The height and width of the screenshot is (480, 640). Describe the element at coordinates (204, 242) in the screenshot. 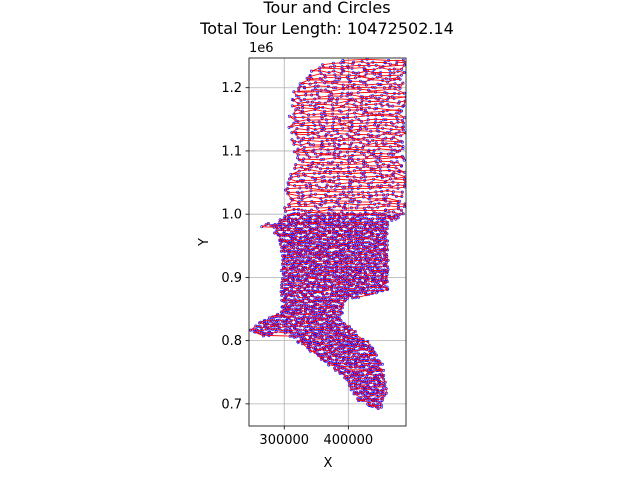

I see `y-axis-label: Y` at that location.